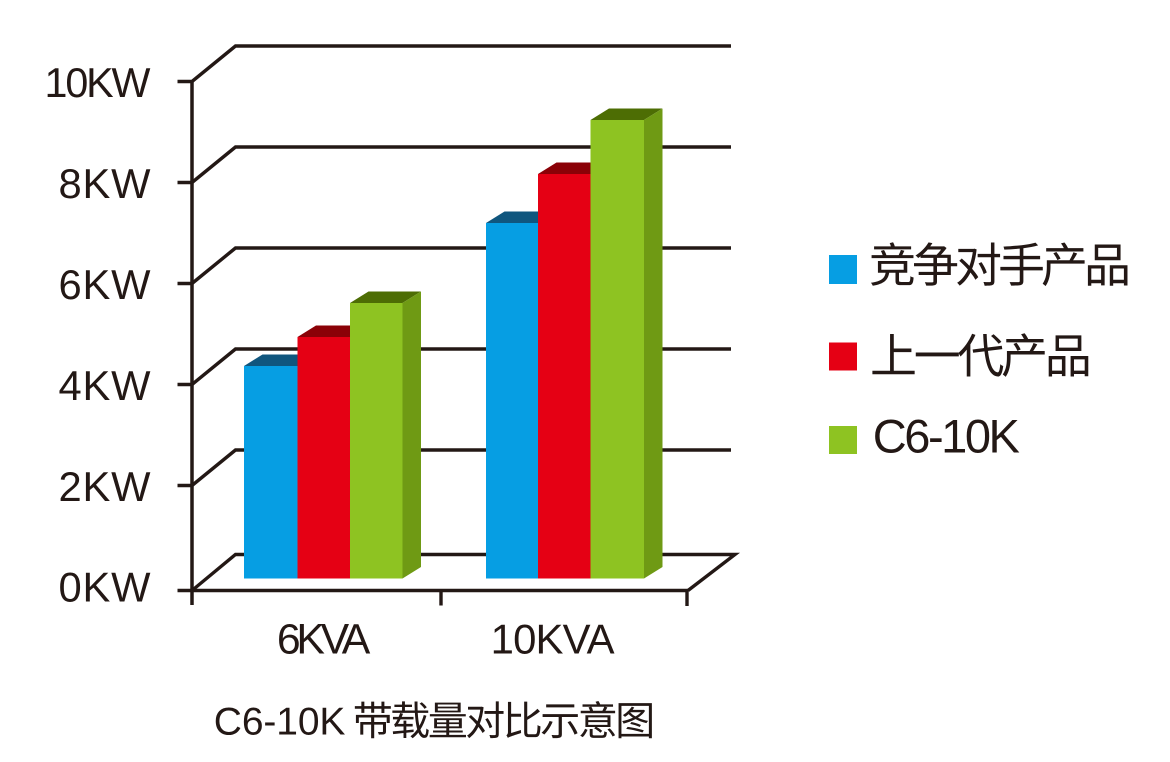 The height and width of the screenshot is (762, 1170). I want to click on svg-text: 10KVA, so click(553, 638).